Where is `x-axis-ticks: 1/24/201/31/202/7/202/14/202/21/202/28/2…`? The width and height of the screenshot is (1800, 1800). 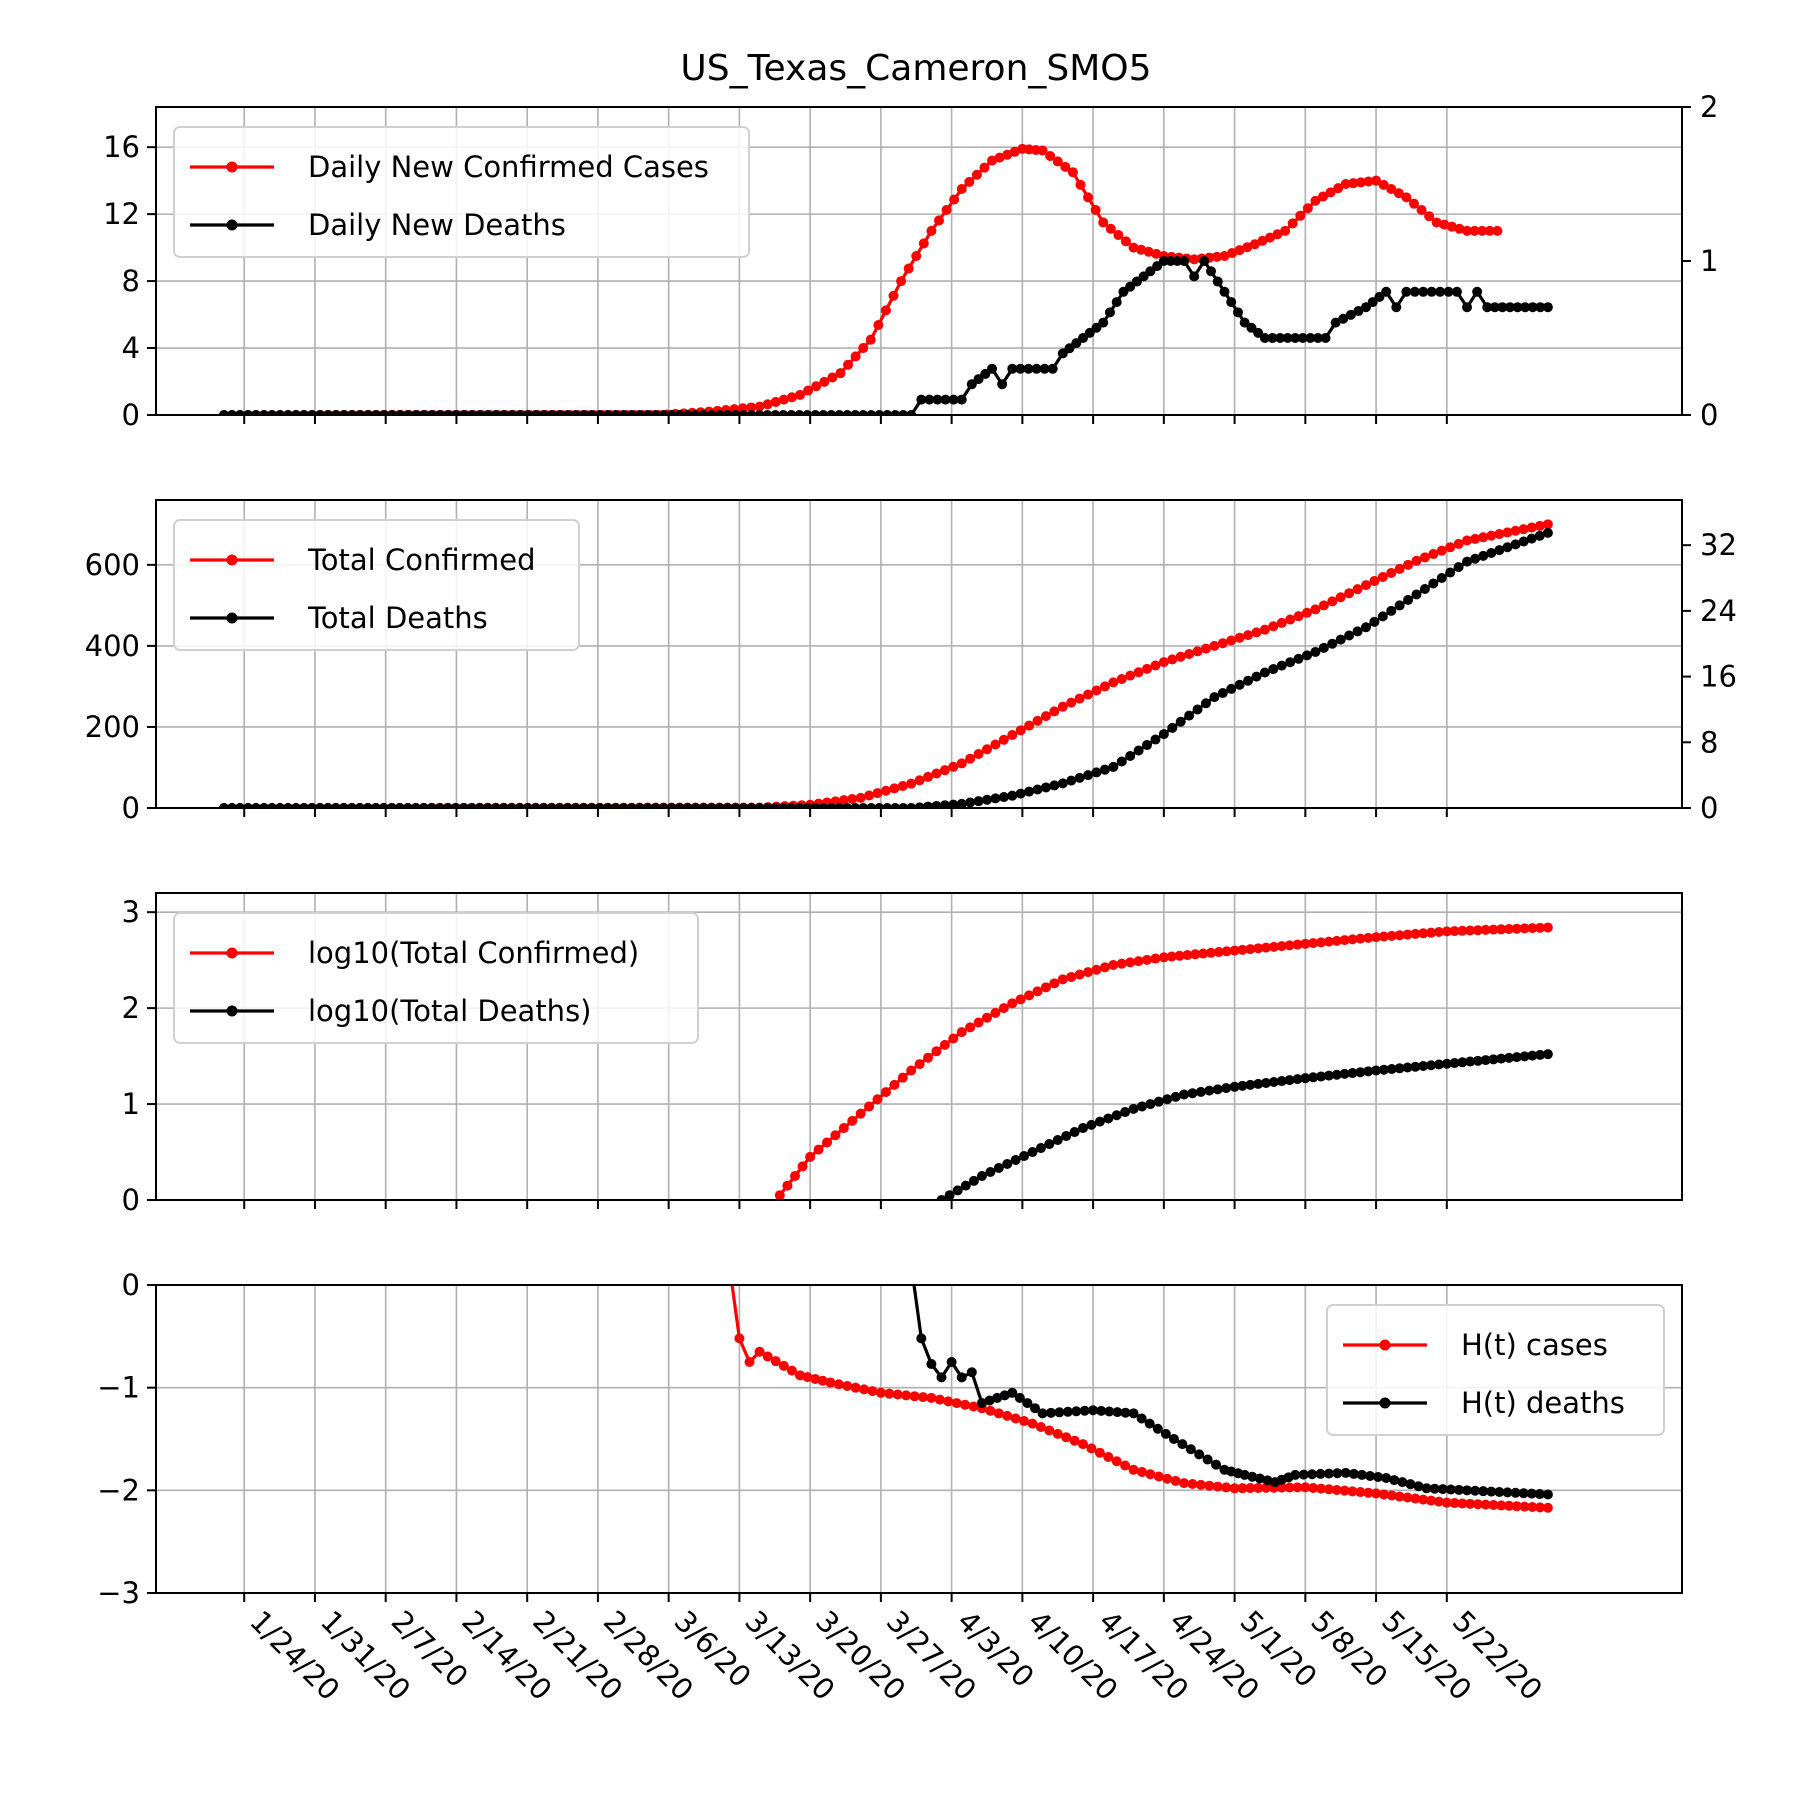
x-axis-ticks: 1/24/201/31/202/7/202/14/202/21/202/28/2… is located at coordinates (896, 1655).